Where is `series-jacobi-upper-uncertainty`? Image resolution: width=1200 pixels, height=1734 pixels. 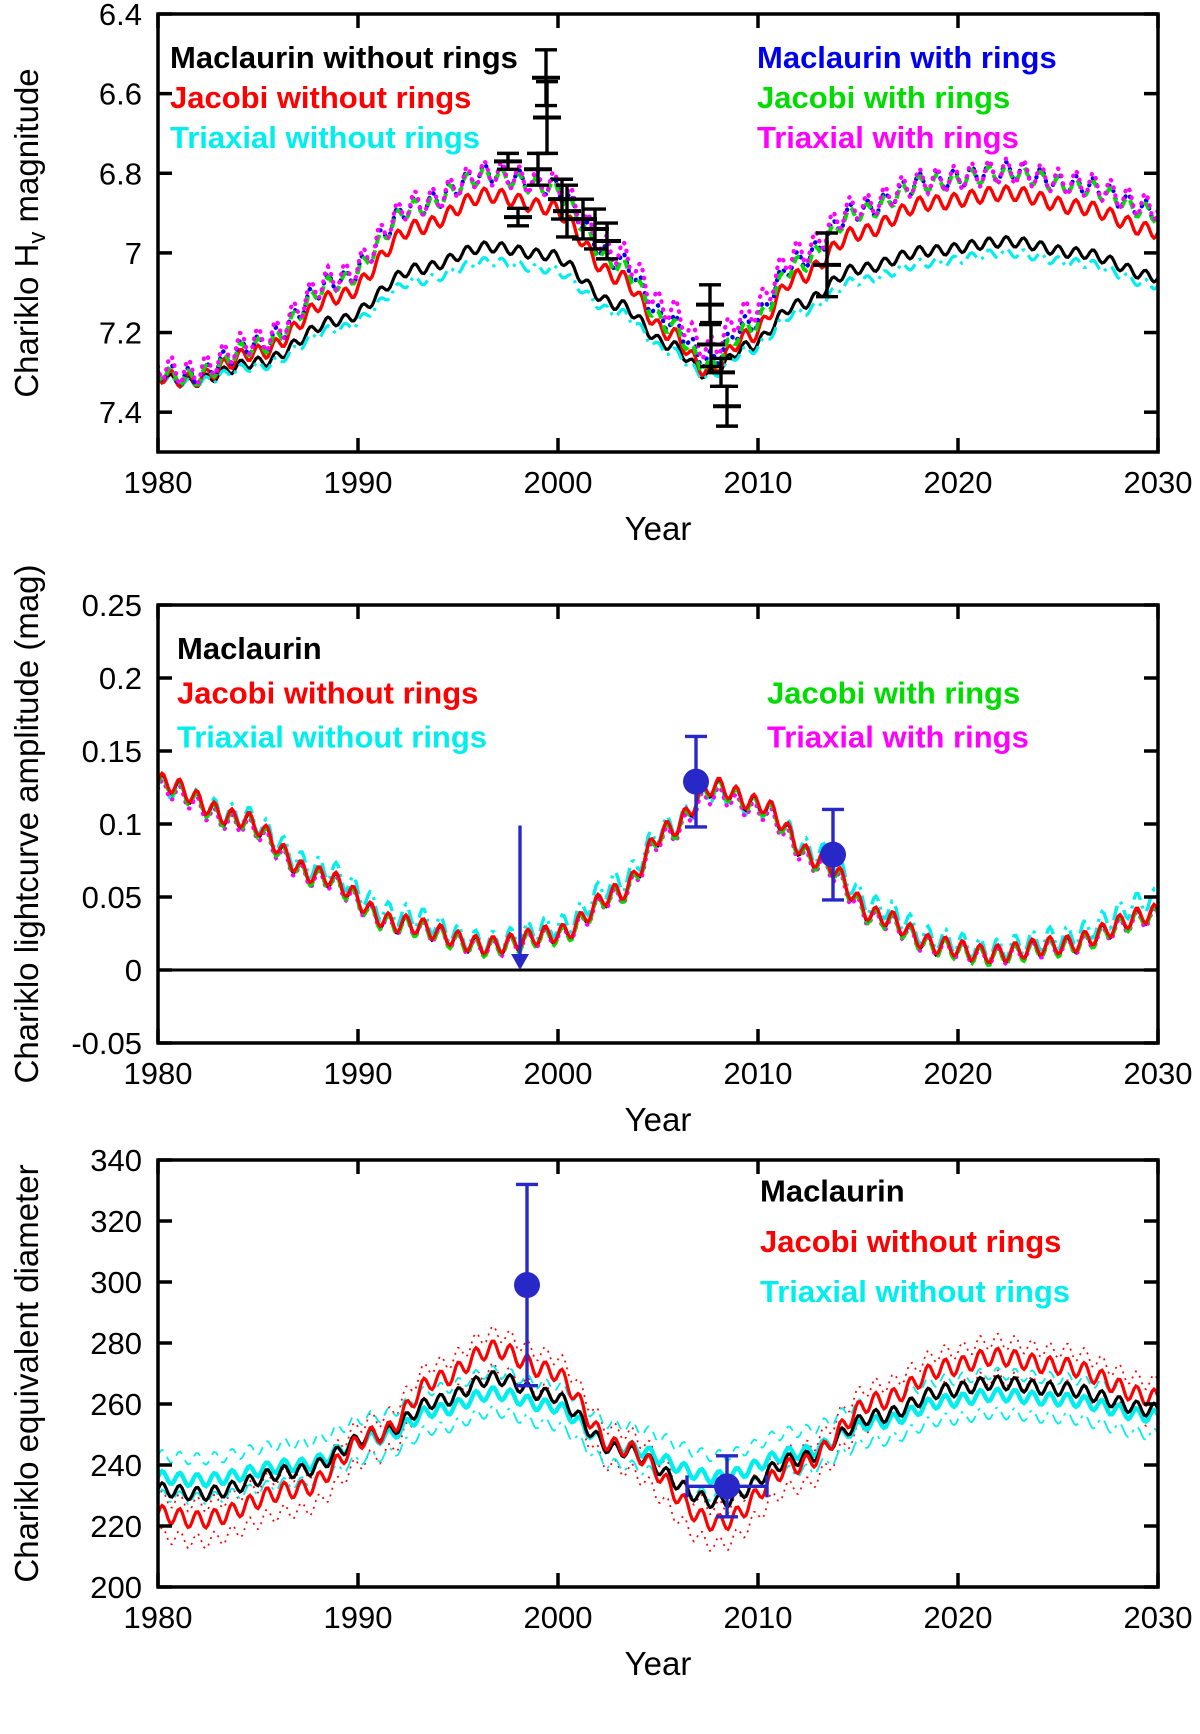
series-jacobi-upper-uncertainty is located at coordinates (658, 1420).